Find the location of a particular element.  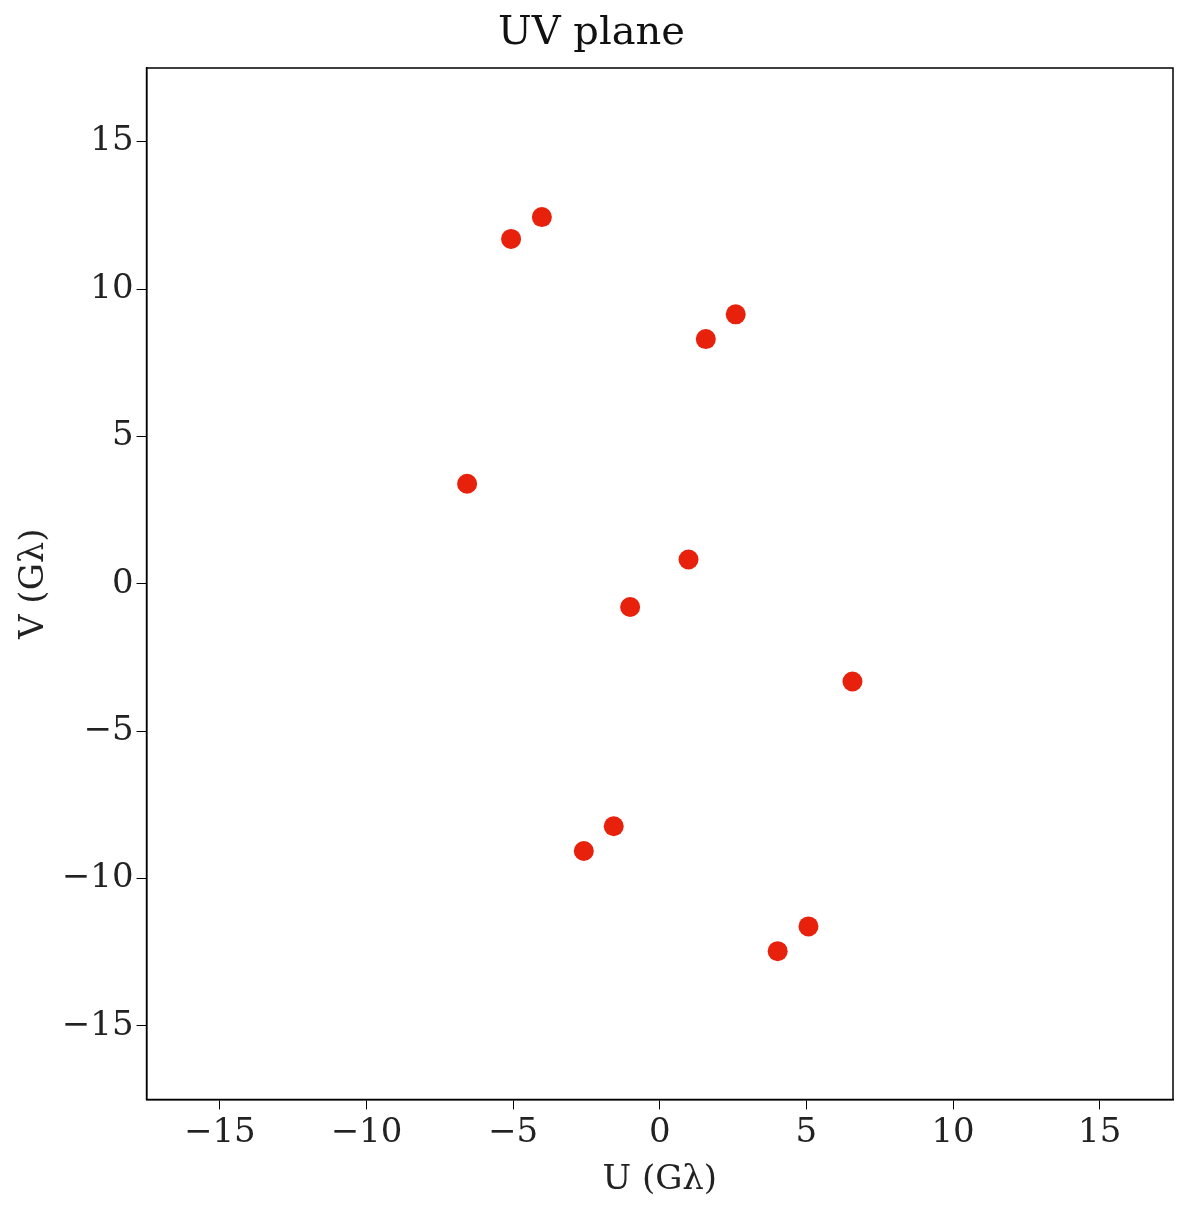

x-axis-title: U (Gλ) is located at coordinates (660, 1177).